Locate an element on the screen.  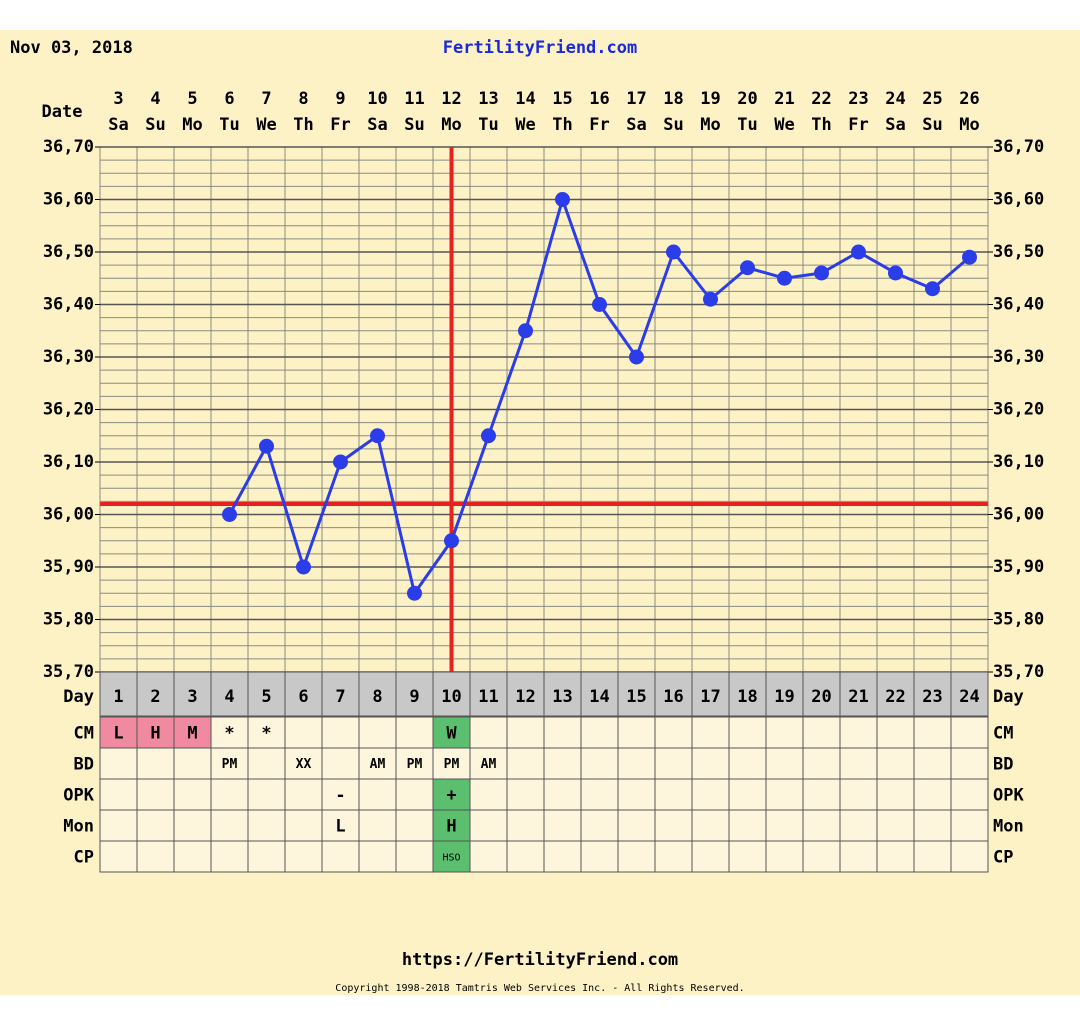
day-number: 11 is located at coordinates (488, 697).